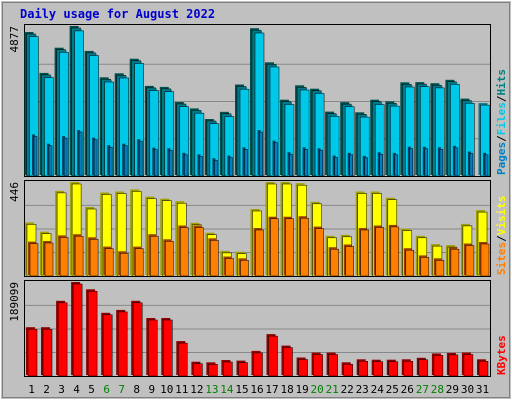 The width and height of the screenshot is (512, 405). I want to click on day-label: 18, so click(286, 389).